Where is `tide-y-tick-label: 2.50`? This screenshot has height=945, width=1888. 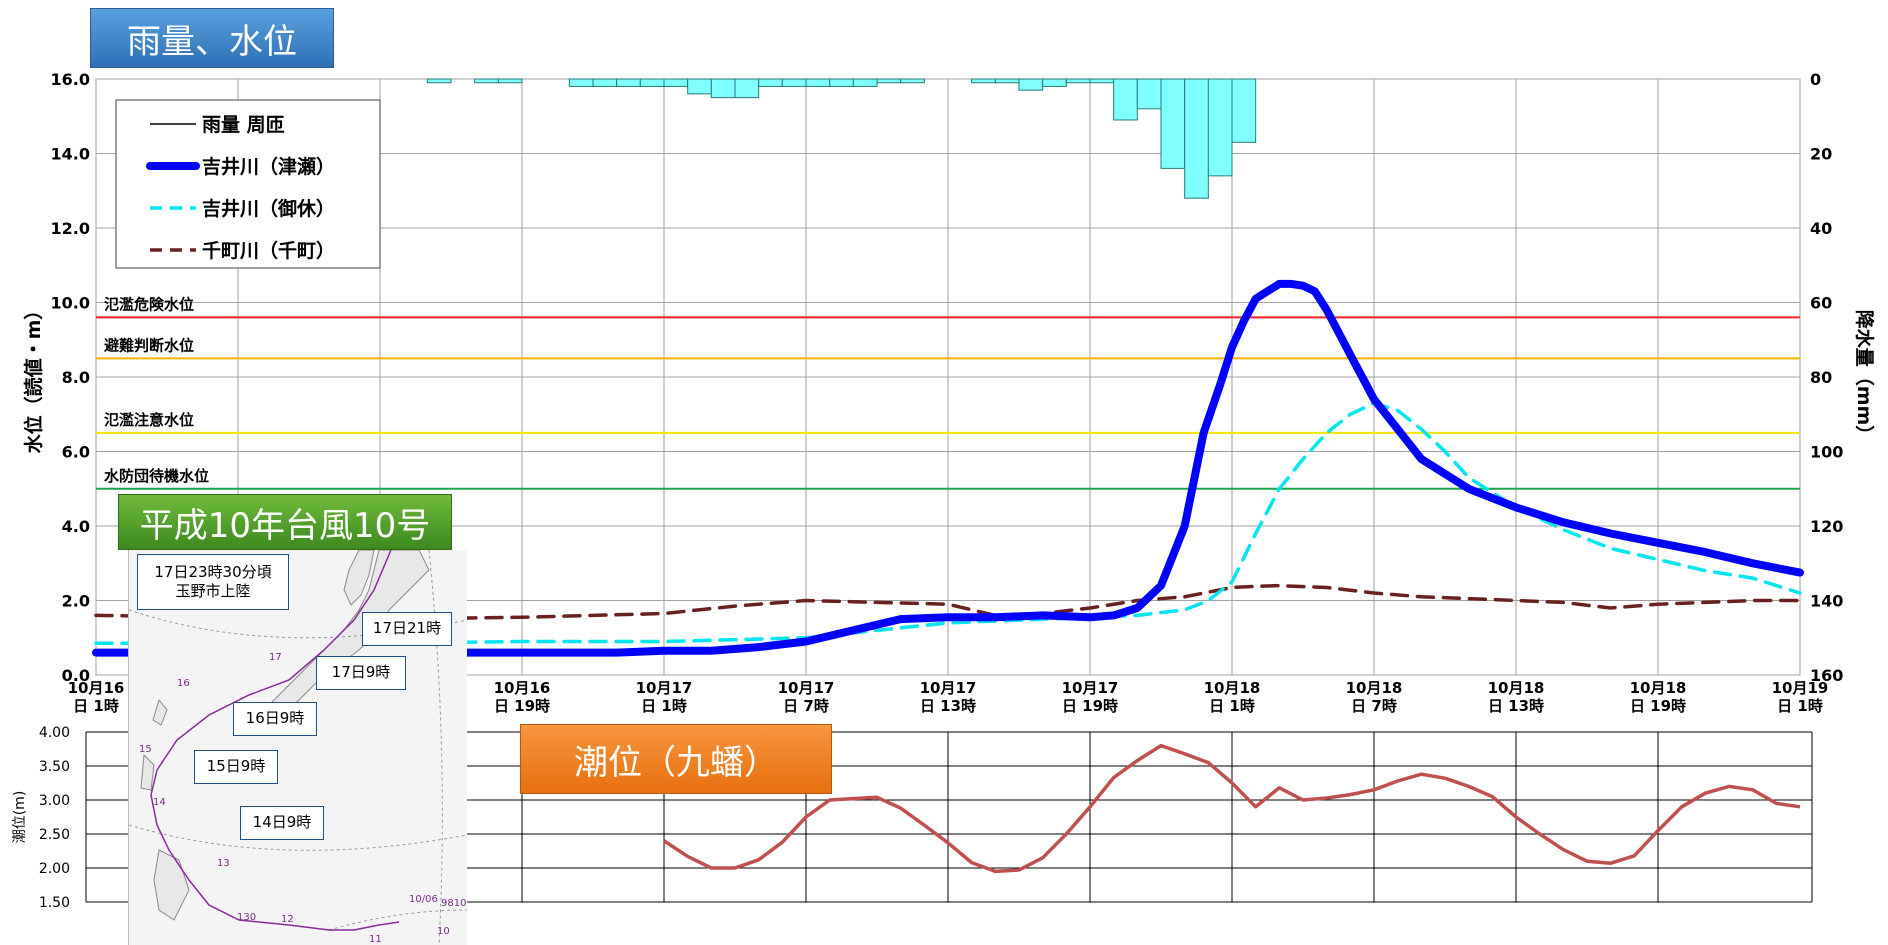 tide-y-tick-label: 2.50 is located at coordinates (54, 835).